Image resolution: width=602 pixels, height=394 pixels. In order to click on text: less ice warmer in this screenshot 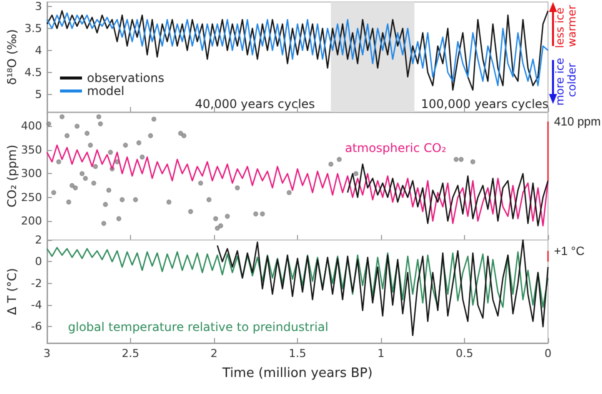, I will do `click(566, 26)`.